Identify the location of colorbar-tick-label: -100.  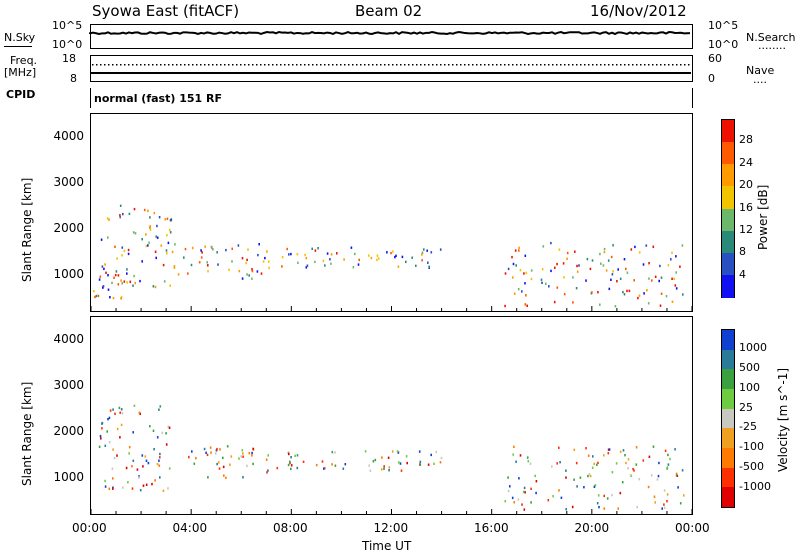
(751, 447).